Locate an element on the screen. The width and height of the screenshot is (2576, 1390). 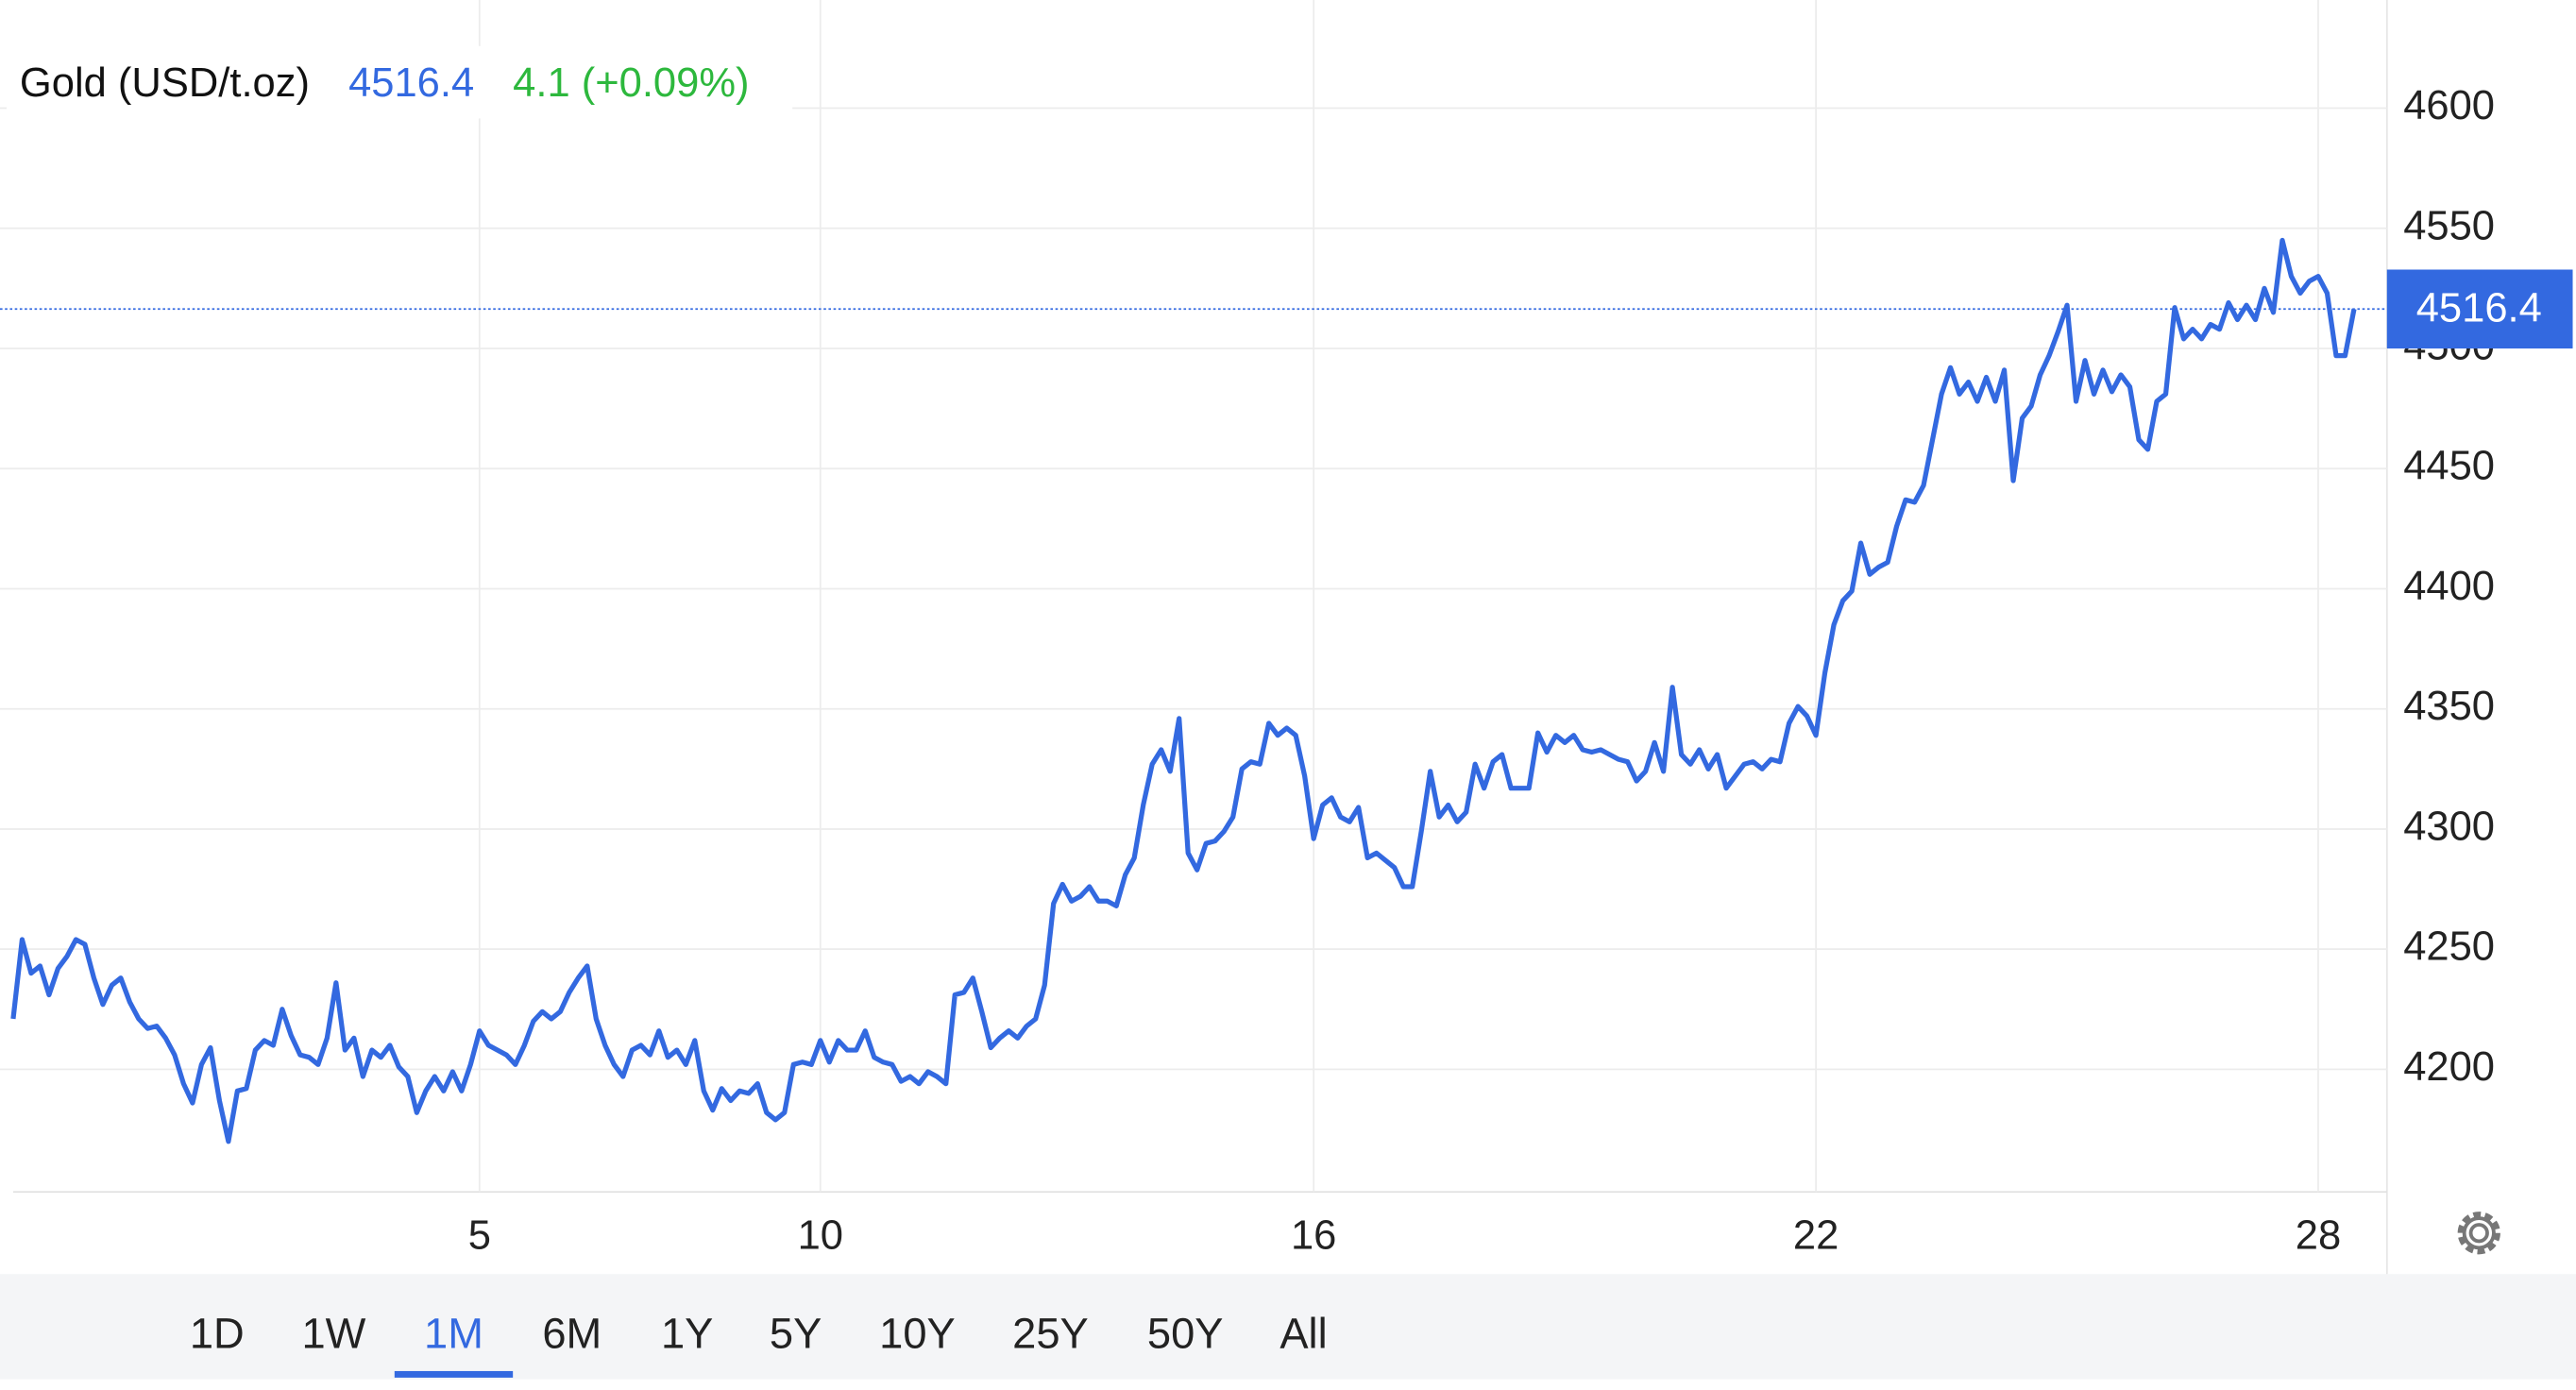
y-tick-label: 4300 is located at coordinates (2449, 826).